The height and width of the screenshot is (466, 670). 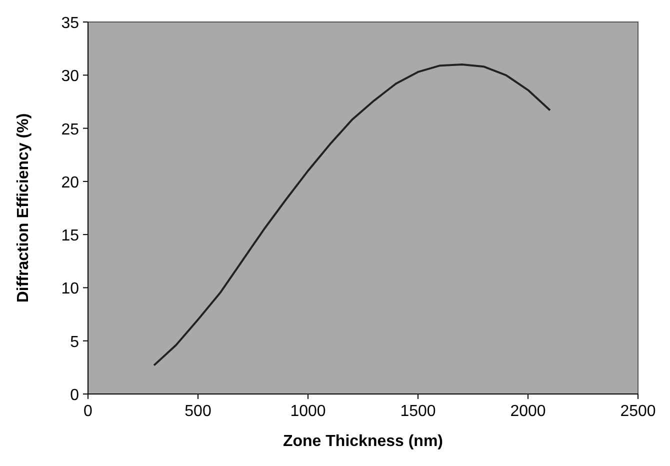 What do you see at coordinates (363, 441) in the screenshot?
I see `x-axis-title: Zone Thickness (nm)` at bounding box center [363, 441].